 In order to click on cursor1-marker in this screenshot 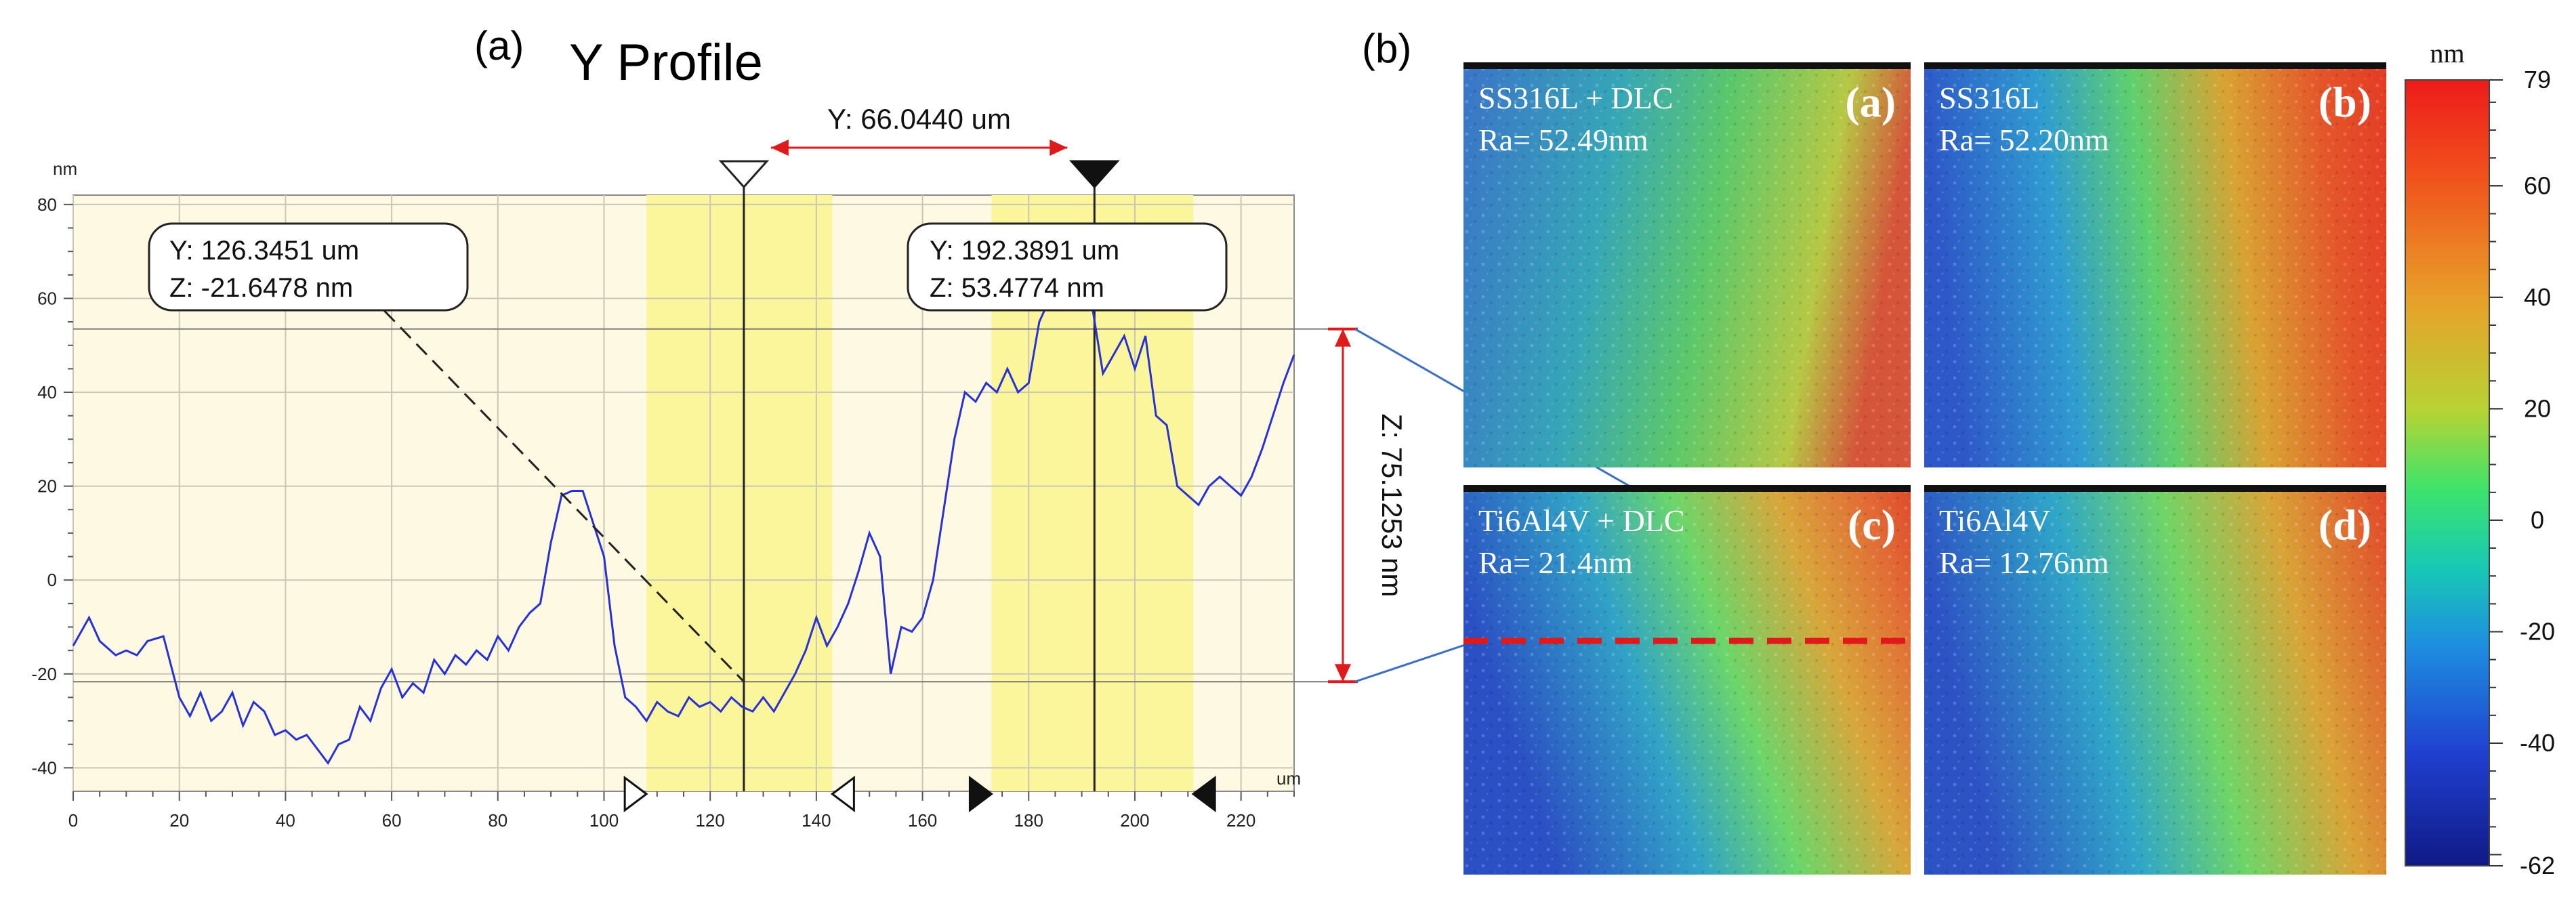, I will do `click(744, 174)`.